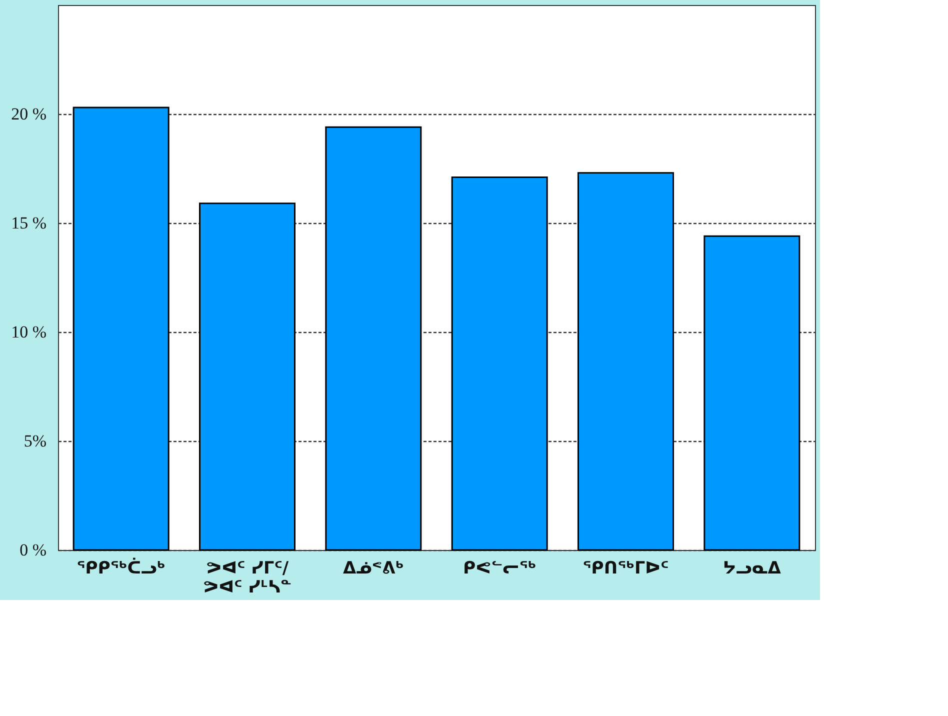  I want to click on x-tick-label: ᐃᓅᕝᕕᒃ, so click(373, 568).